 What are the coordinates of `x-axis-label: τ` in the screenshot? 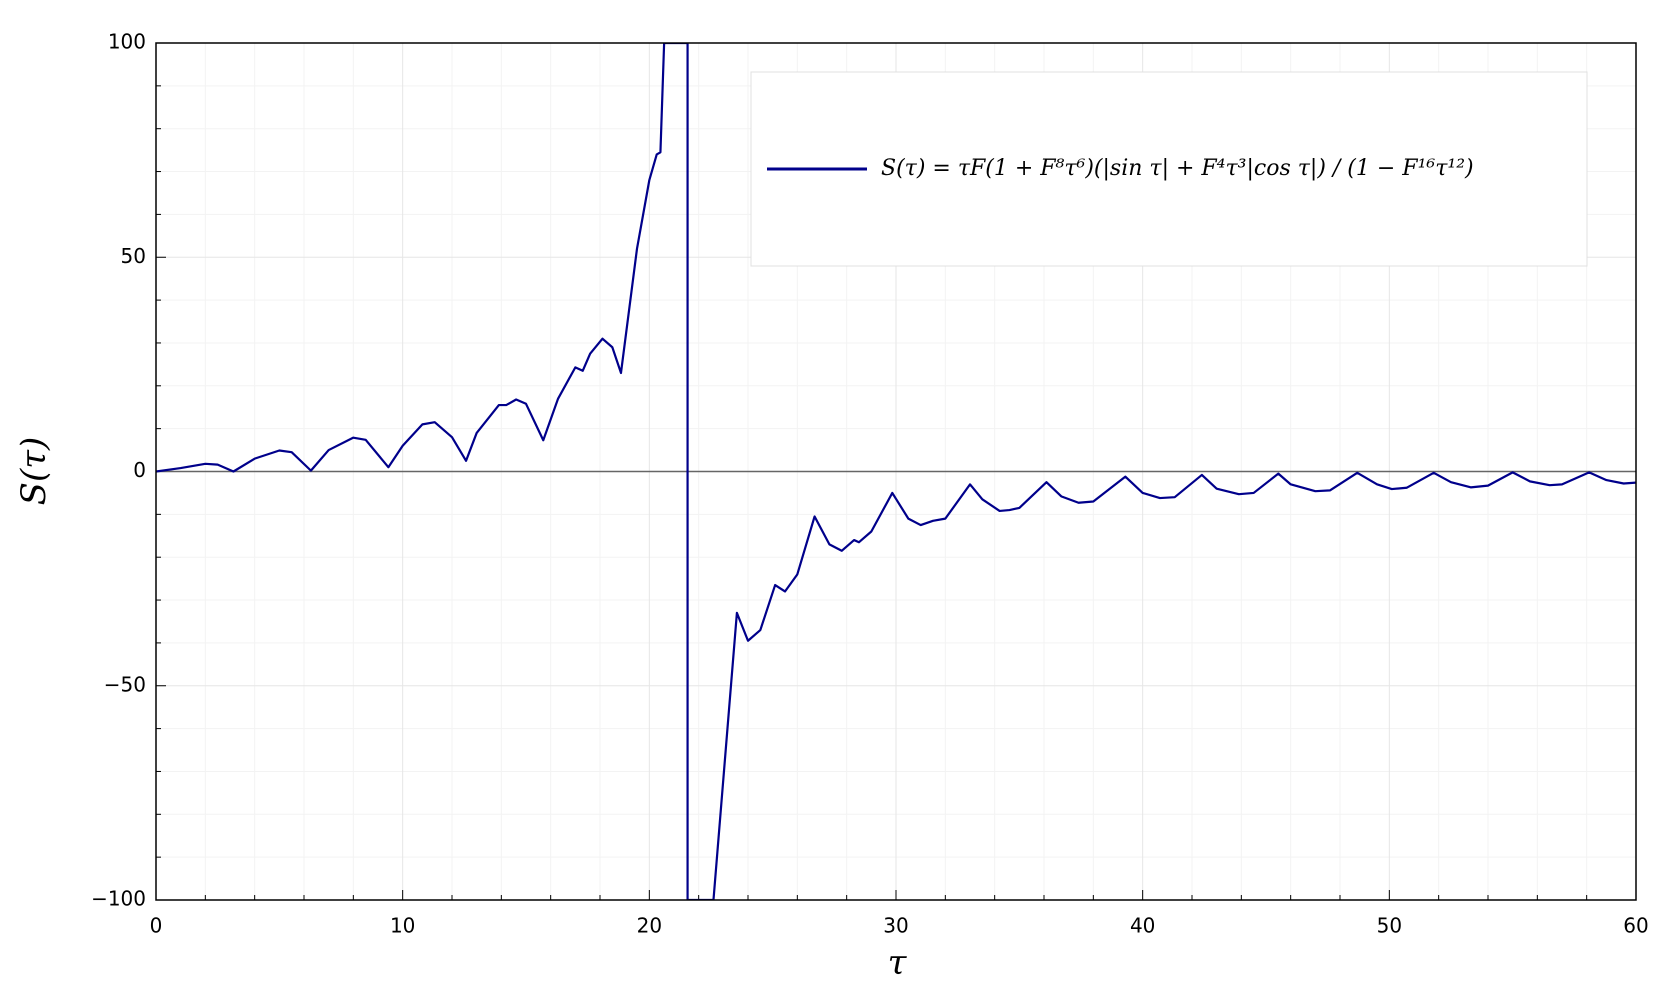 It's located at (898, 963).